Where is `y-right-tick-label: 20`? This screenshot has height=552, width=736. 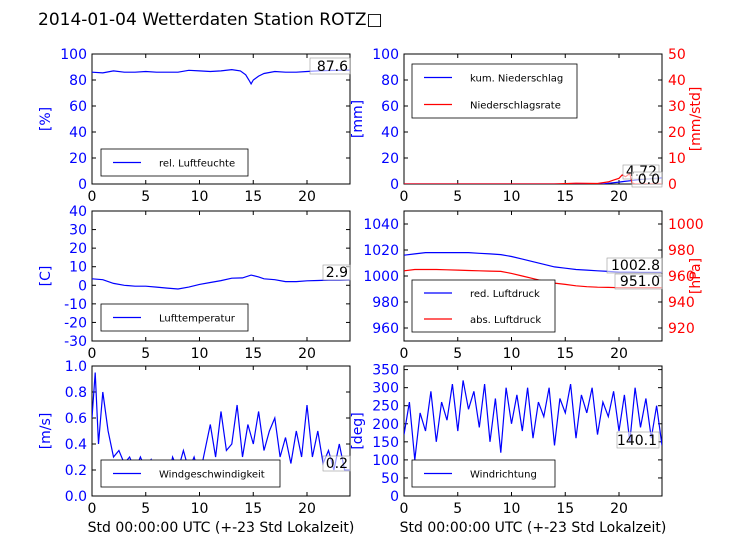
y-right-tick-label: 20 is located at coordinates (677, 133).